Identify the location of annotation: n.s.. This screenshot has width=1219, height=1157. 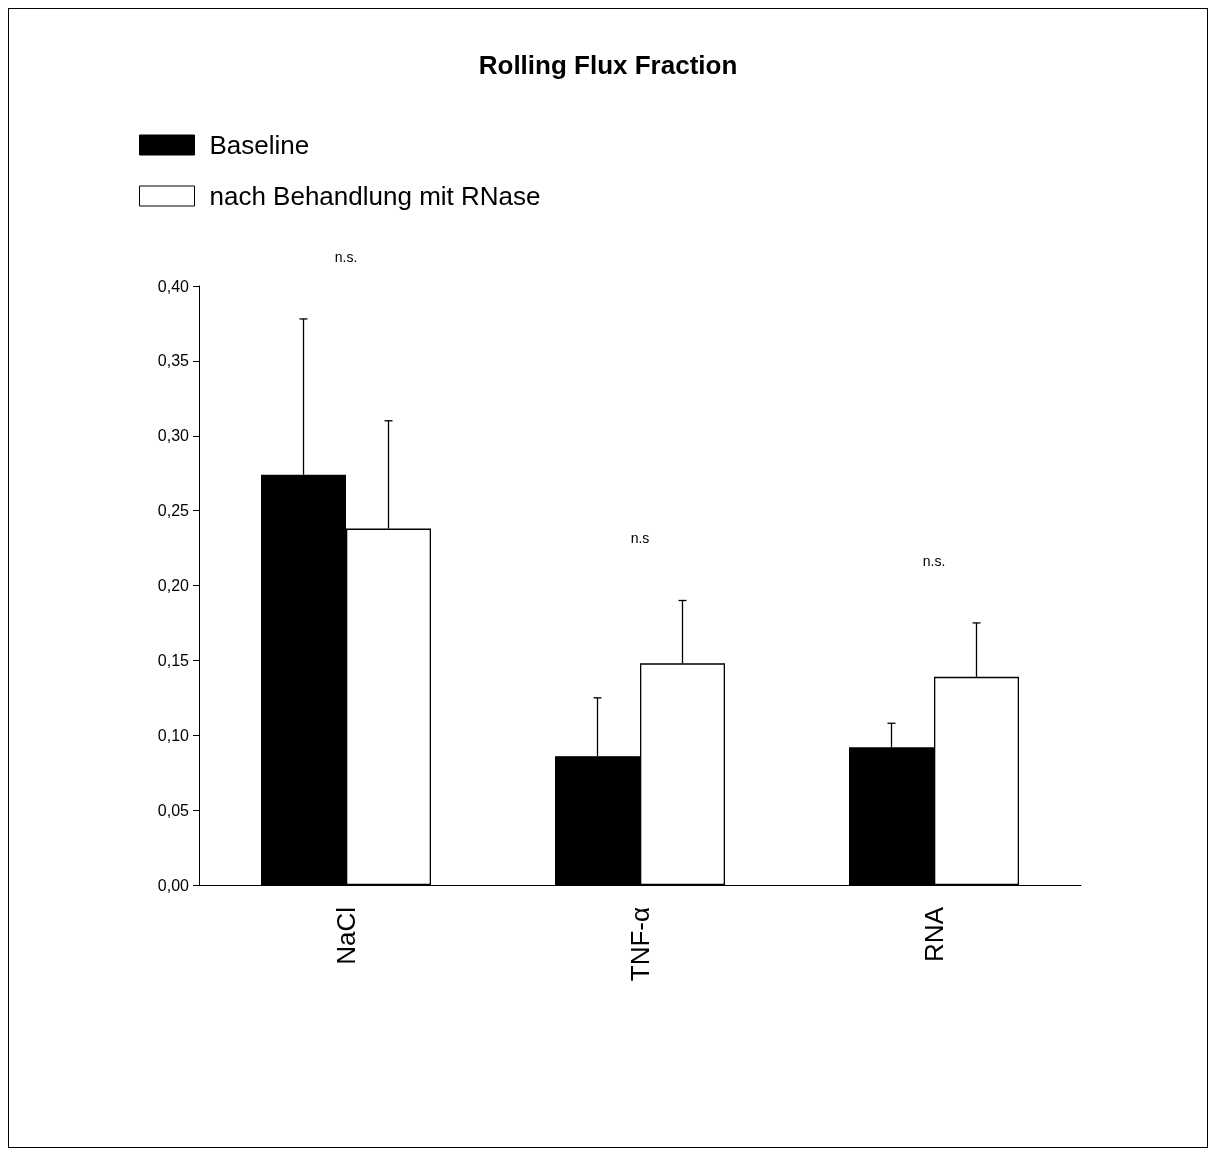
(934, 560).